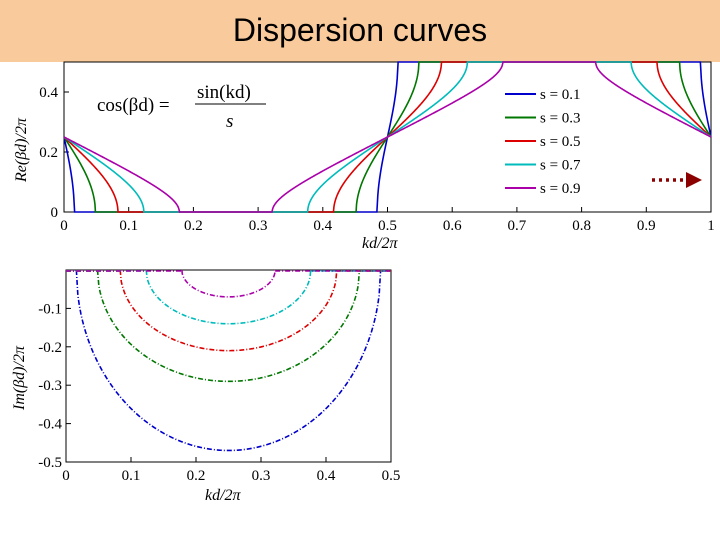 This screenshot has width=720, height=540. Describe the element at coordinates (128, 226) in the screenshot. I see `top-x-tick-label: 0.1` at that location.